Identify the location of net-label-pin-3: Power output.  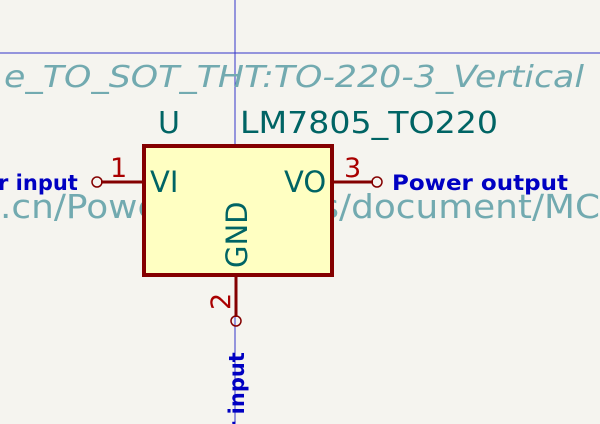
(480, 183).